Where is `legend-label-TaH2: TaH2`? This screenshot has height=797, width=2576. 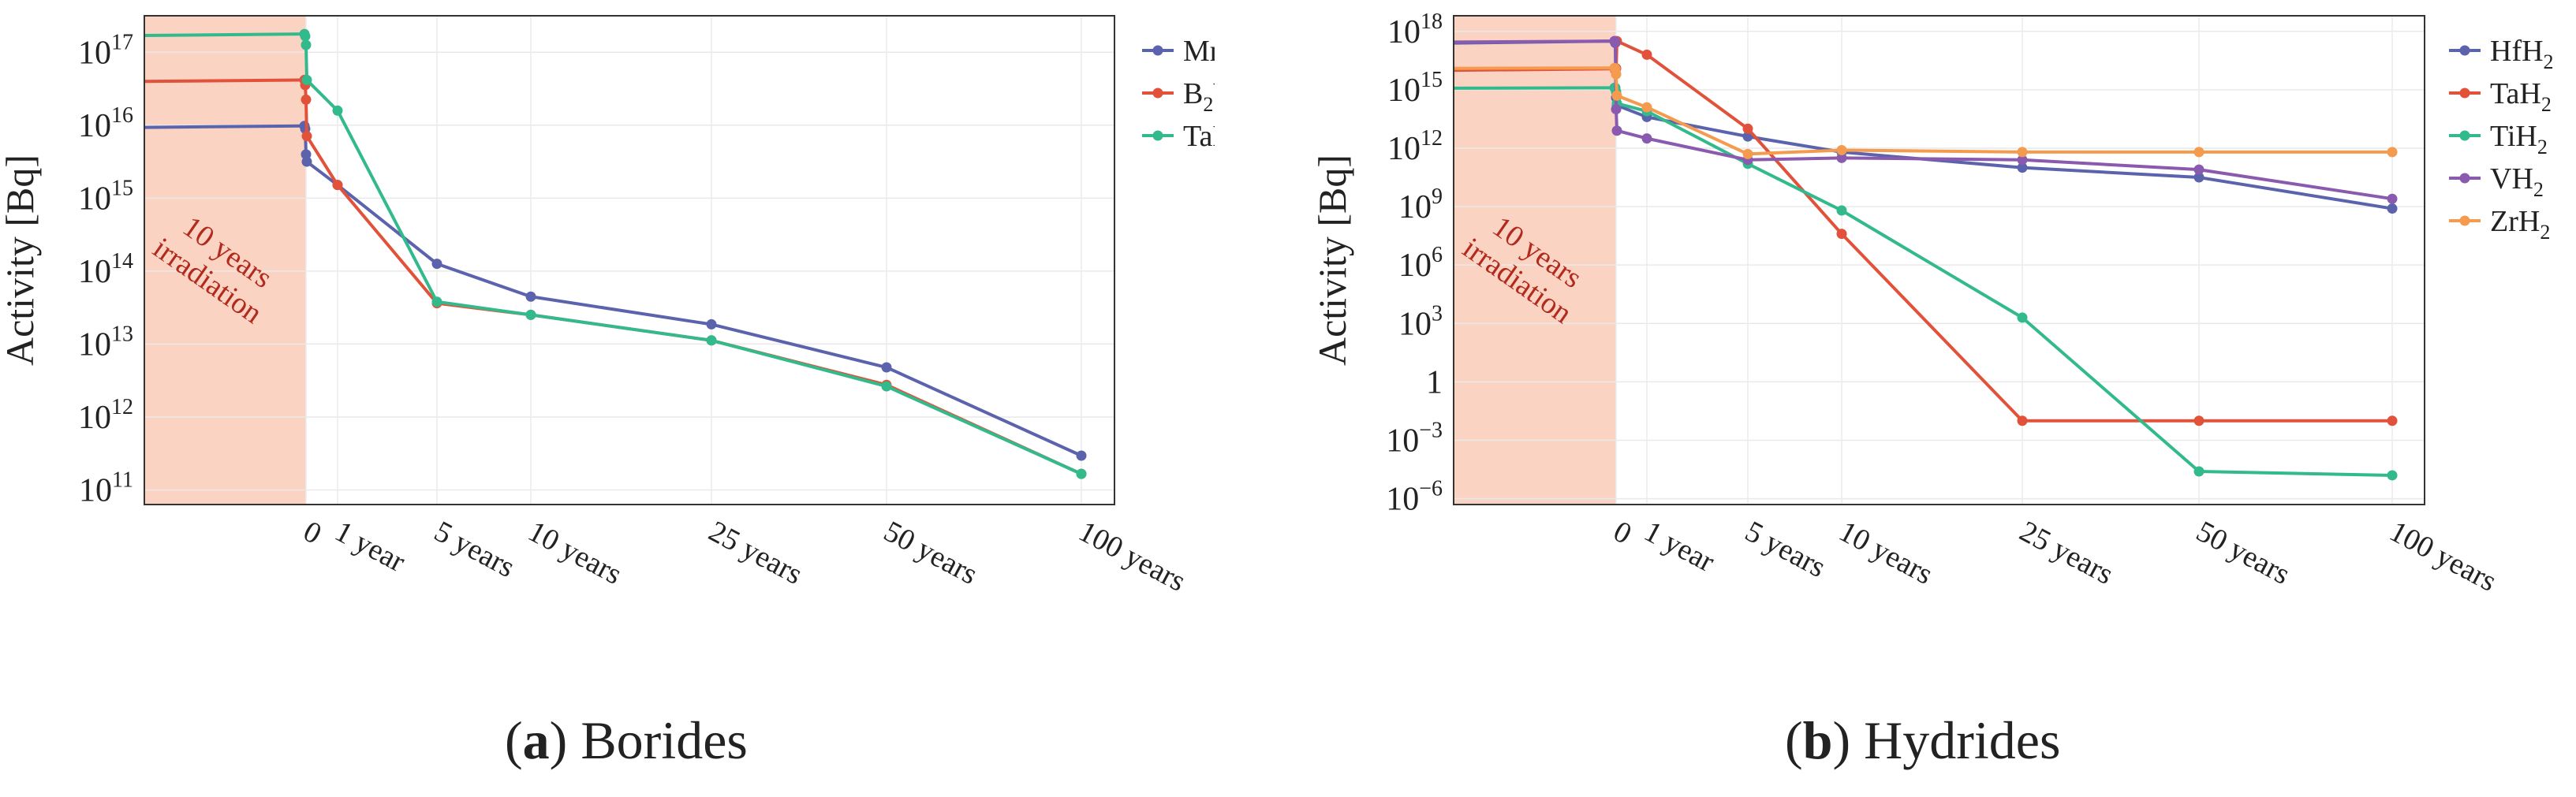 legend-label-TaH2: TaH2 is located at coordinates (2521, 96).